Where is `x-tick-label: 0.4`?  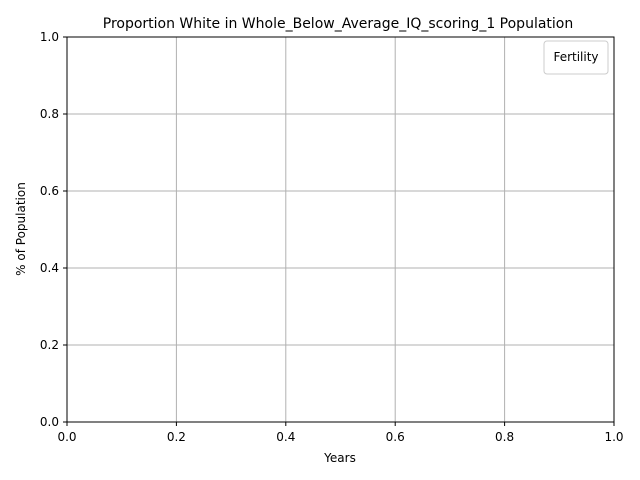
x-tick-label: 0.4 is located at coordinates (285, 437).